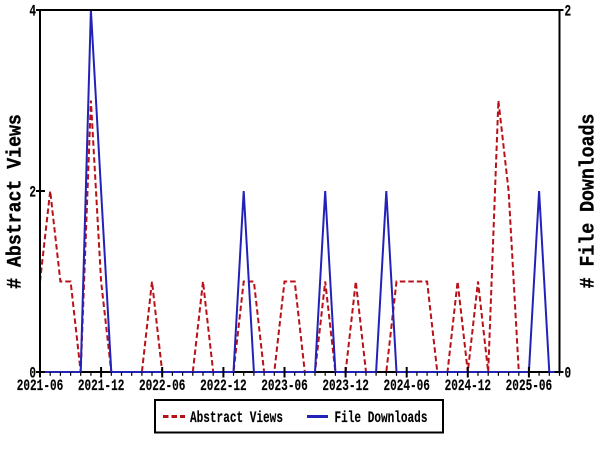 This screenshot has height=455, width=600. Describe the element at coordinates (406, 386) in the screenshot. I see `svg-text: 2024-06` at that location.